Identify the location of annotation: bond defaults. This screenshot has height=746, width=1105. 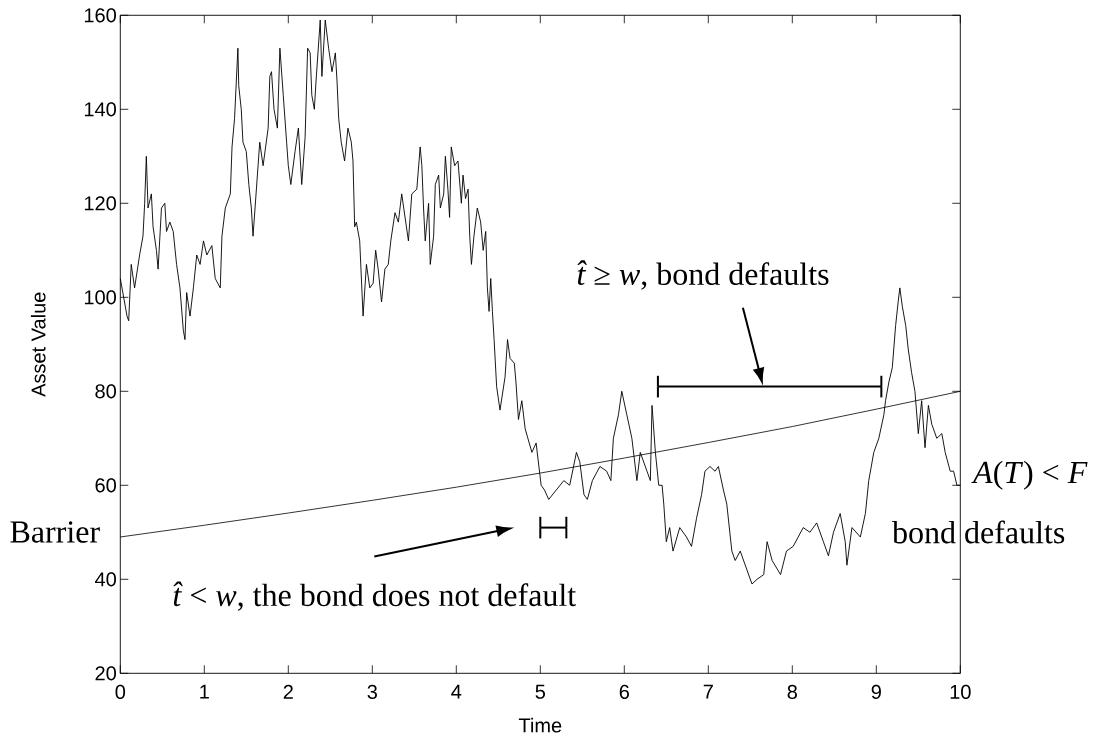
(978, 532).